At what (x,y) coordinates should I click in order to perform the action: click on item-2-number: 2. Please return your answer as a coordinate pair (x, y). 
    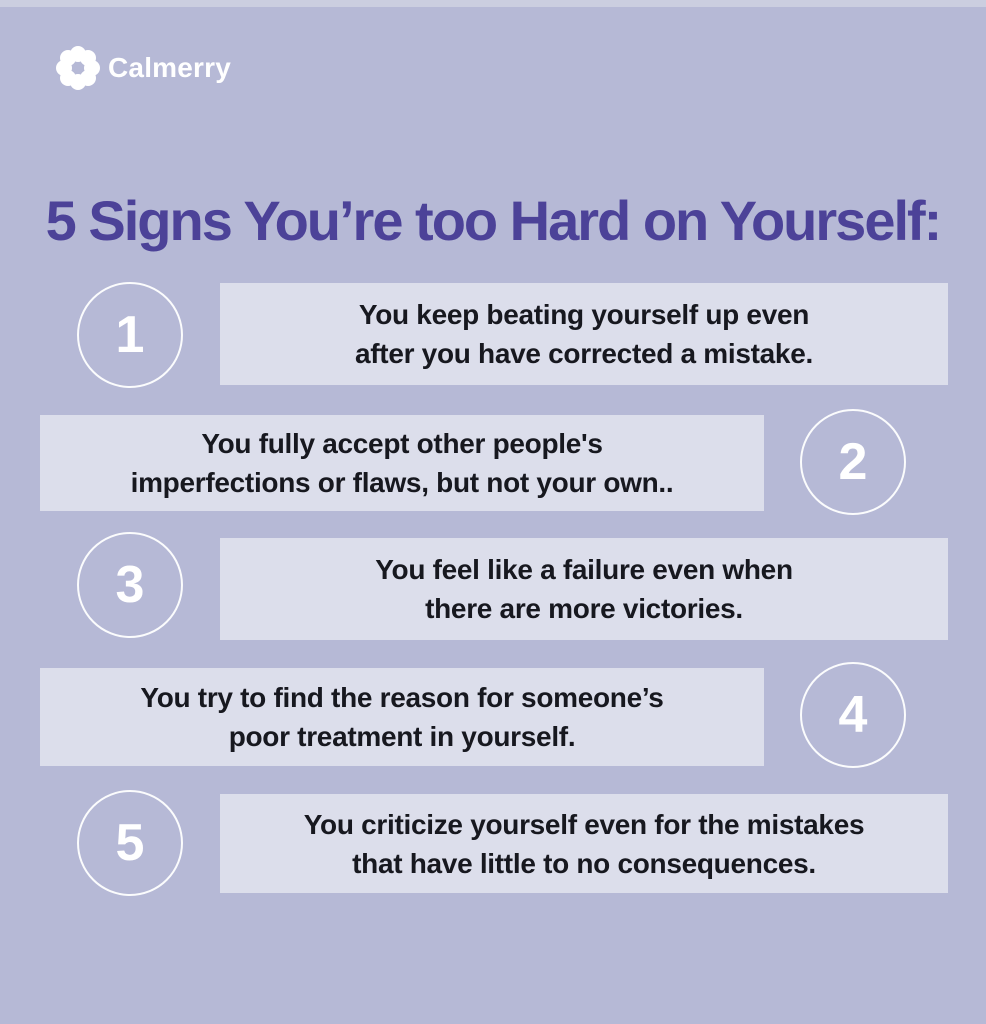
    Looking at the image, I should click on (853, 462).